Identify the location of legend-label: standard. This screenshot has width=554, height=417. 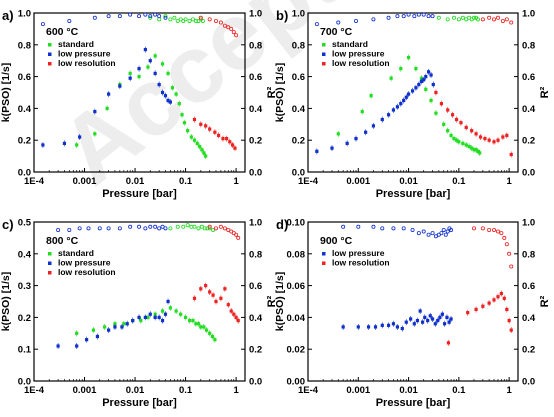
(350, 44).